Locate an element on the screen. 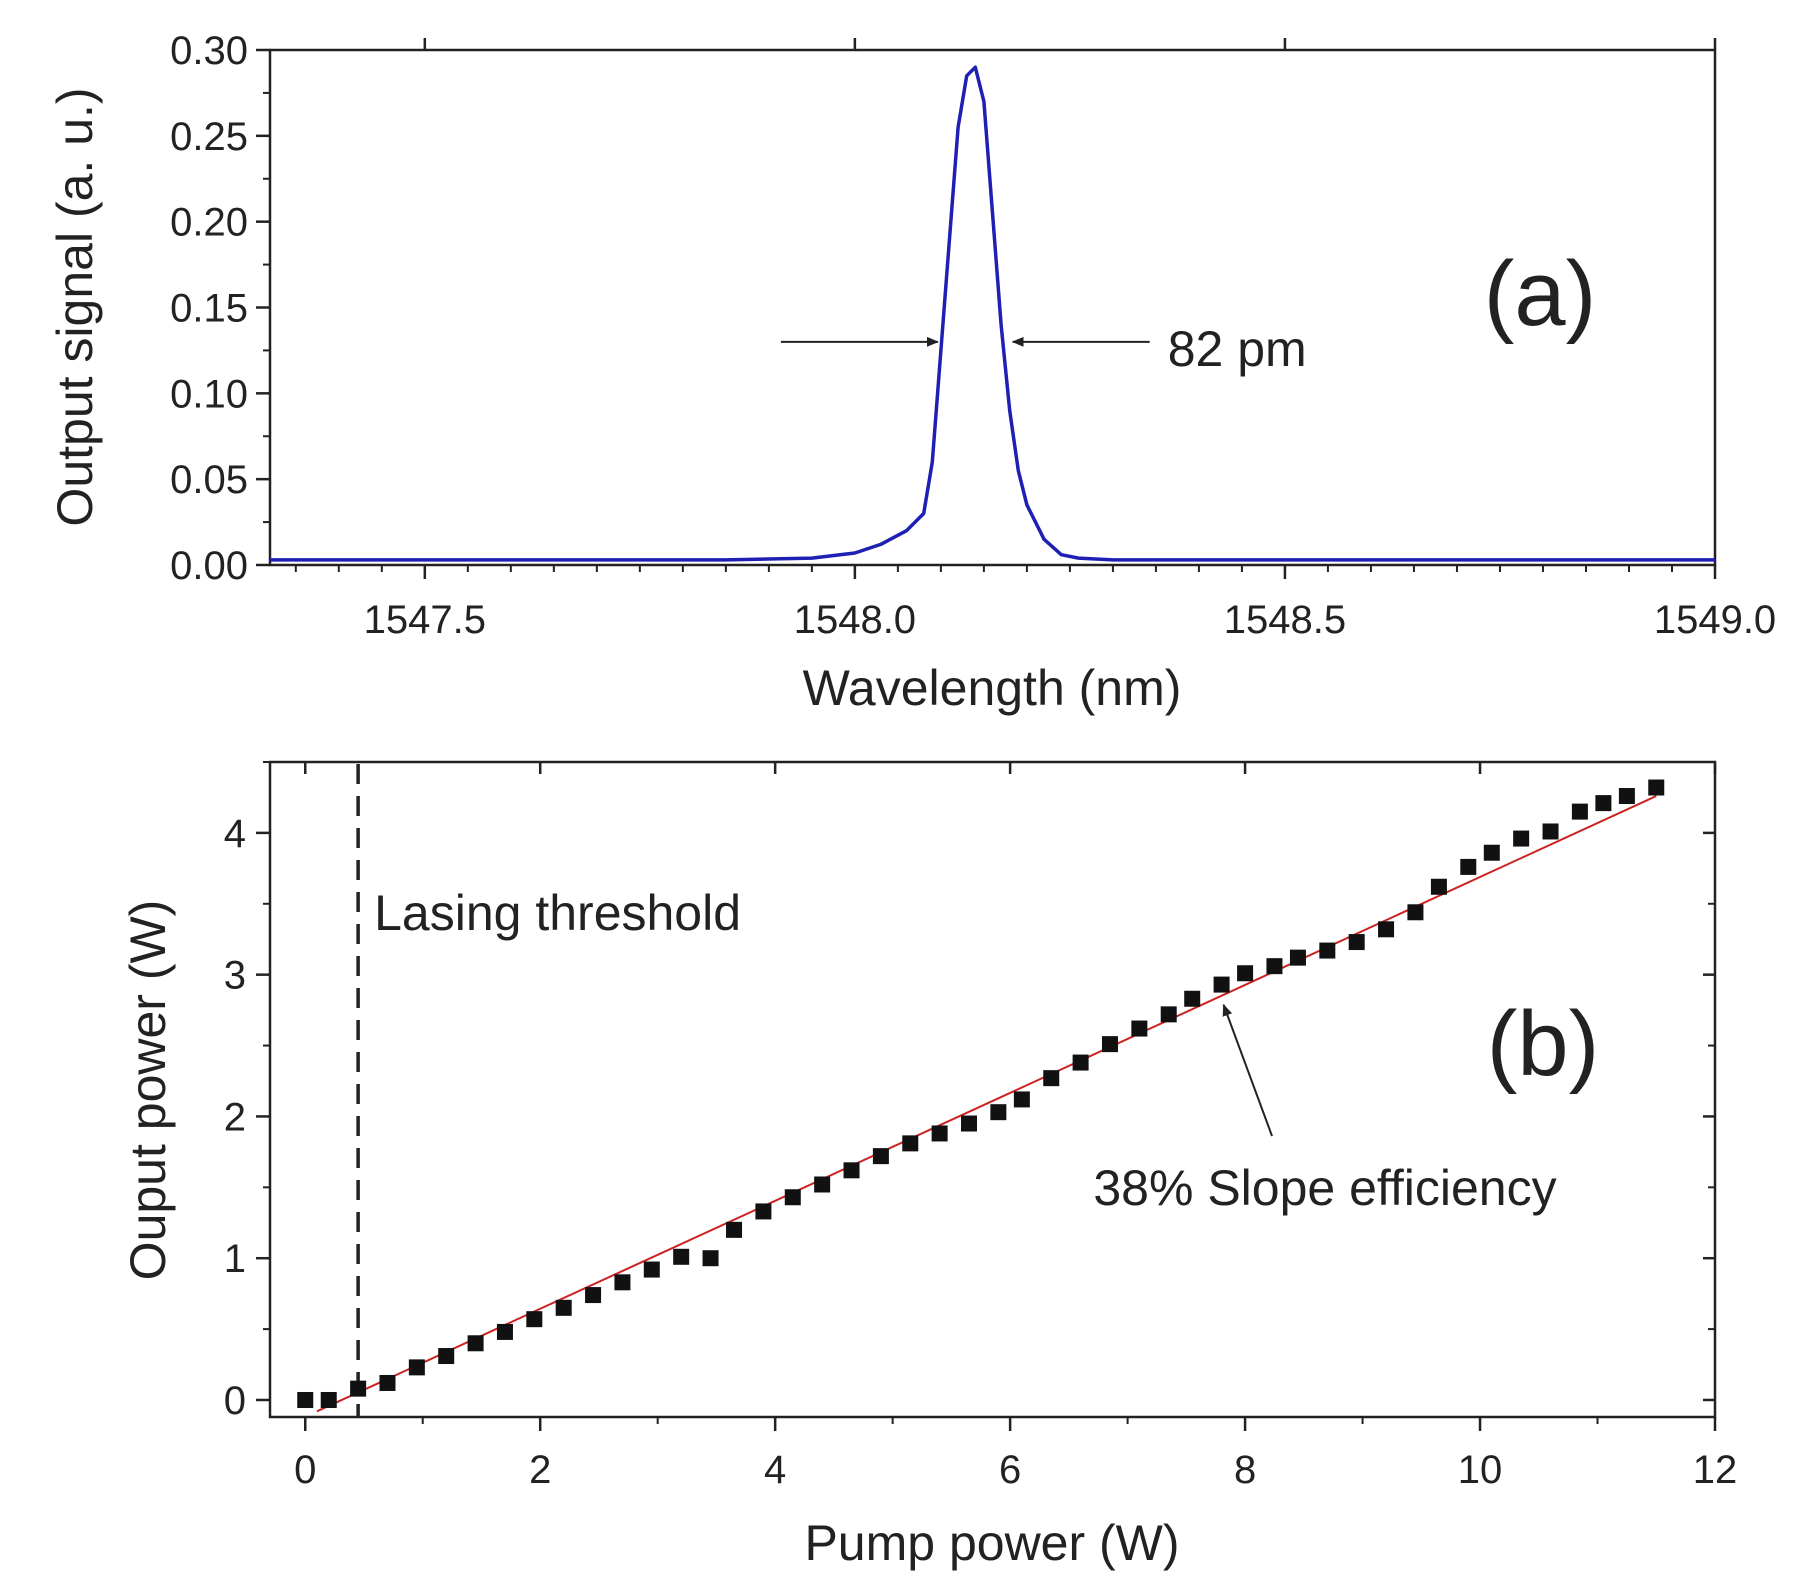 This screenshot has height=1595, width=1815. power-x-tick-label: 2 is located at coordinates (540, 1470).